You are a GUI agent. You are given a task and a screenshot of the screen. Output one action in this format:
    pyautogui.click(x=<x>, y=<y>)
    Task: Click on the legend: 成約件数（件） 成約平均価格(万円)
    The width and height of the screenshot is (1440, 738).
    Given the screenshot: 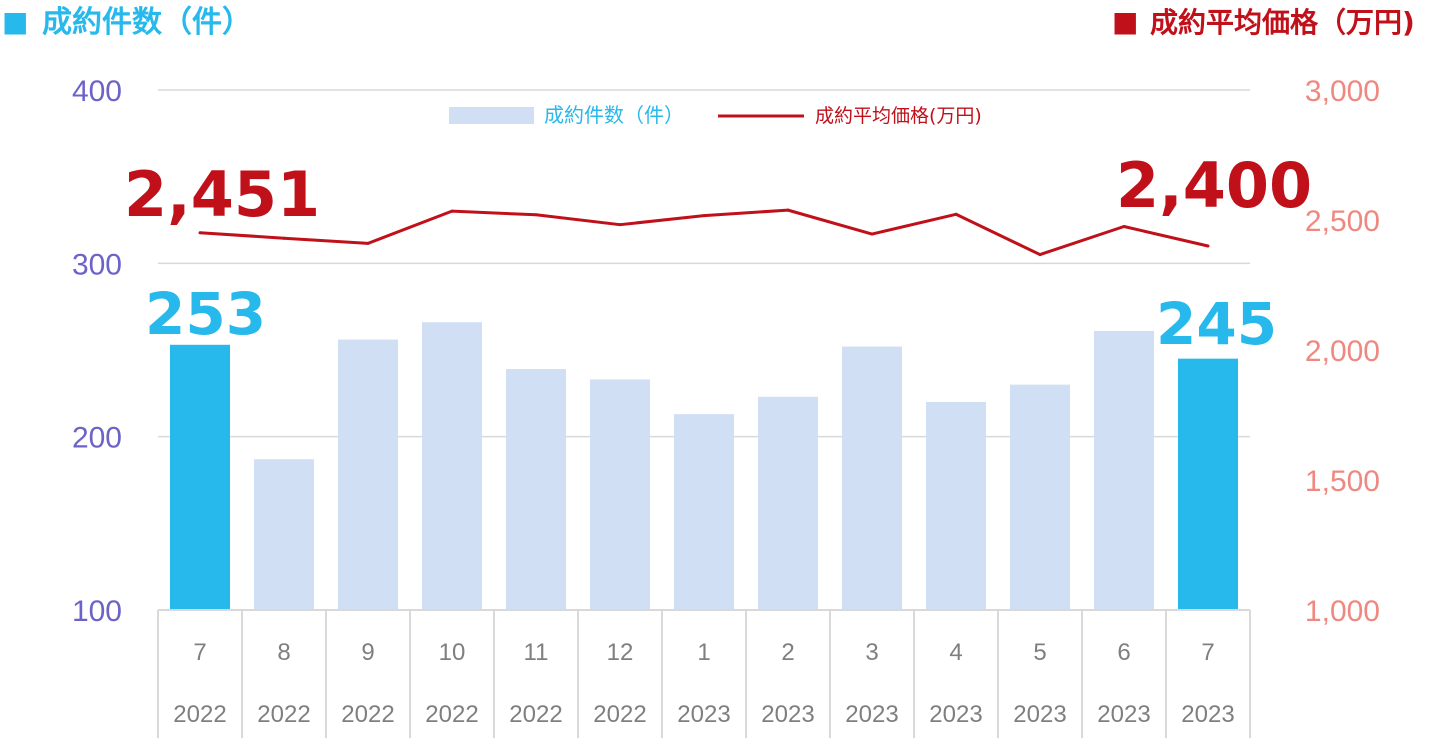 What is the action you would take?
    pyautogui.click(x=715, y=115)
    